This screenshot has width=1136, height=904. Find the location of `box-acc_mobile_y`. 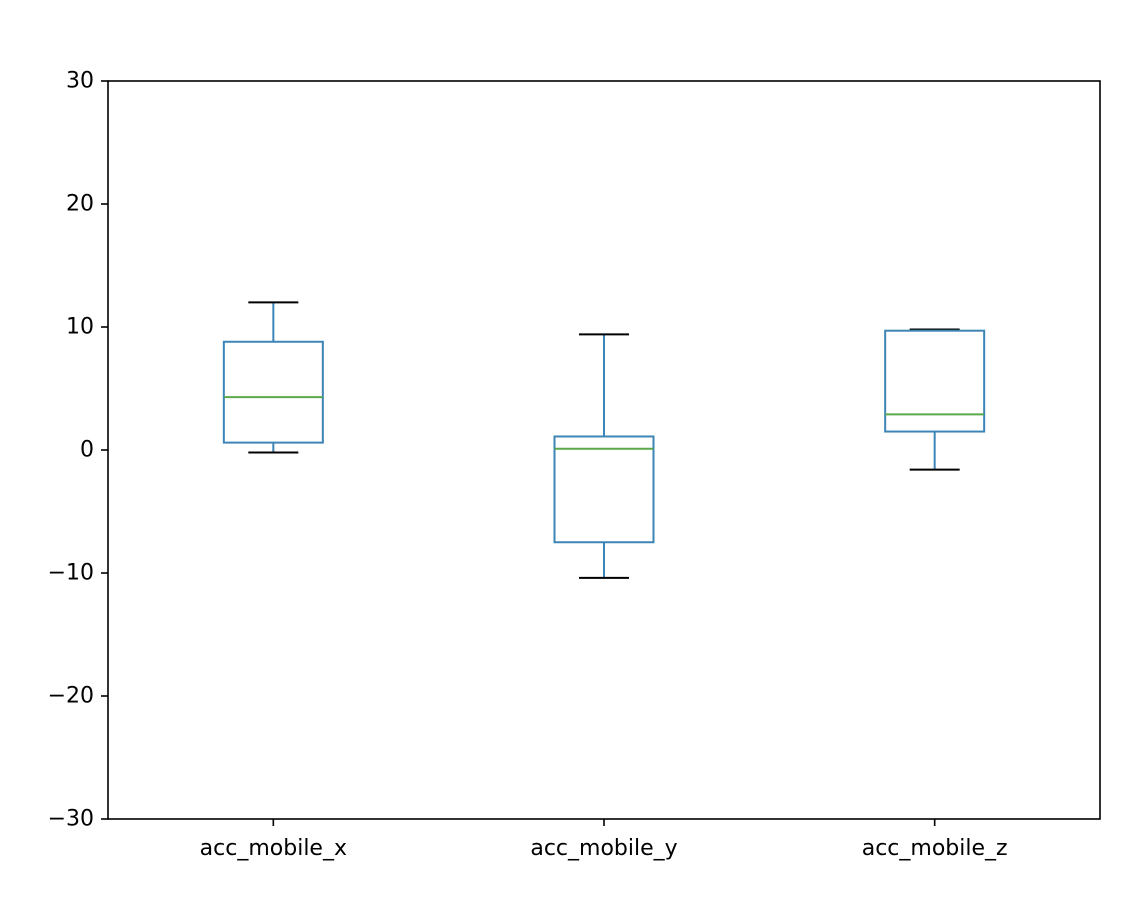

box-acc_mobile_y is located at coordinates (604, 456).